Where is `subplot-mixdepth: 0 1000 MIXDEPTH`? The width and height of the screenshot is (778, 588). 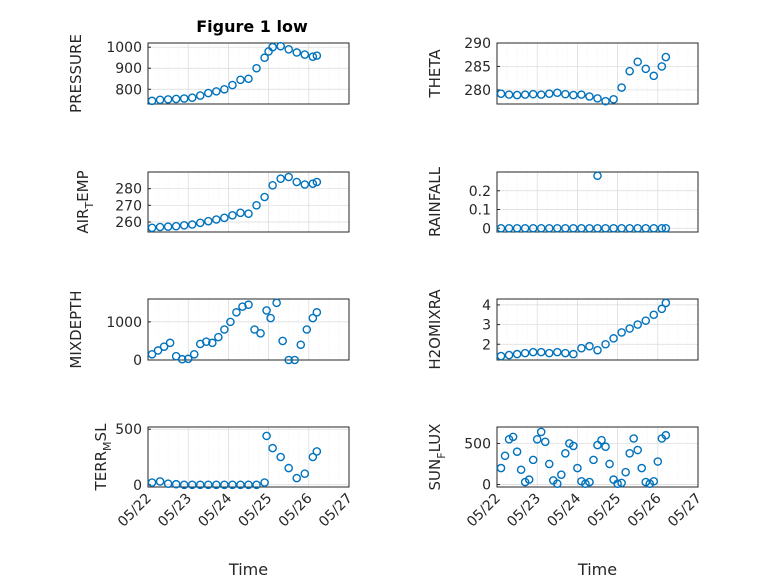
subplot-mixdepth: 0 1000 MIXDEPTH is located at coordinates (208, 329).